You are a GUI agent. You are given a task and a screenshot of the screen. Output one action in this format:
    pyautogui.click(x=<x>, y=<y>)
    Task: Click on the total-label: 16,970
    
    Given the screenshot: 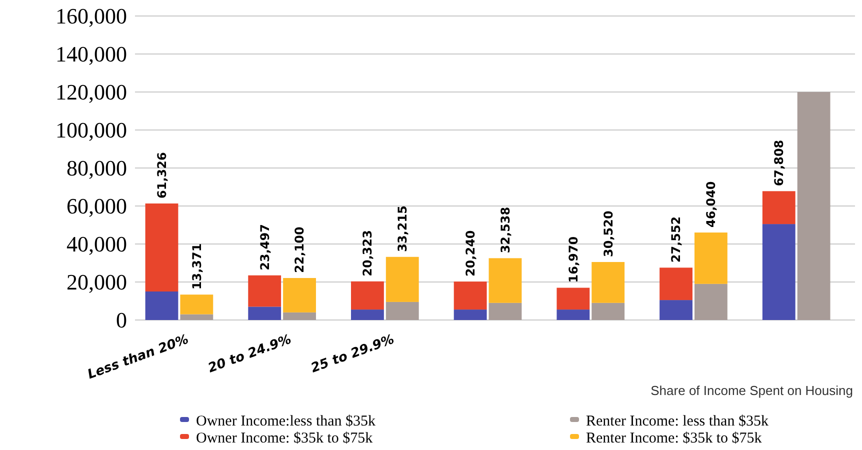 What is the action you would take?
    pyautogui.click(x=573, y=259)
    